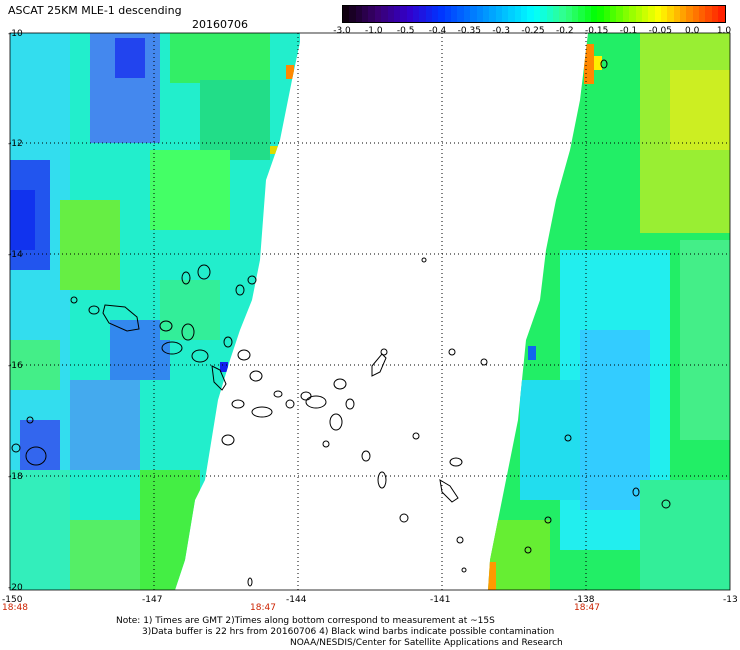 The height and width of the screenshot is (650, 740). Describe the element at coordinates (12, 600) in the screenshot. I see `lon-label: -150` at that location.